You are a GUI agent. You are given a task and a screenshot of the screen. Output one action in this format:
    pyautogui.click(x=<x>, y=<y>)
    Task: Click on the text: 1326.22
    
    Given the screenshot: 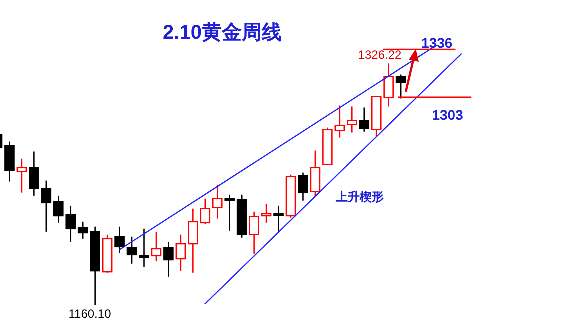 What is the action you would take?
    pyautogui.click(x=380, y=55)
    